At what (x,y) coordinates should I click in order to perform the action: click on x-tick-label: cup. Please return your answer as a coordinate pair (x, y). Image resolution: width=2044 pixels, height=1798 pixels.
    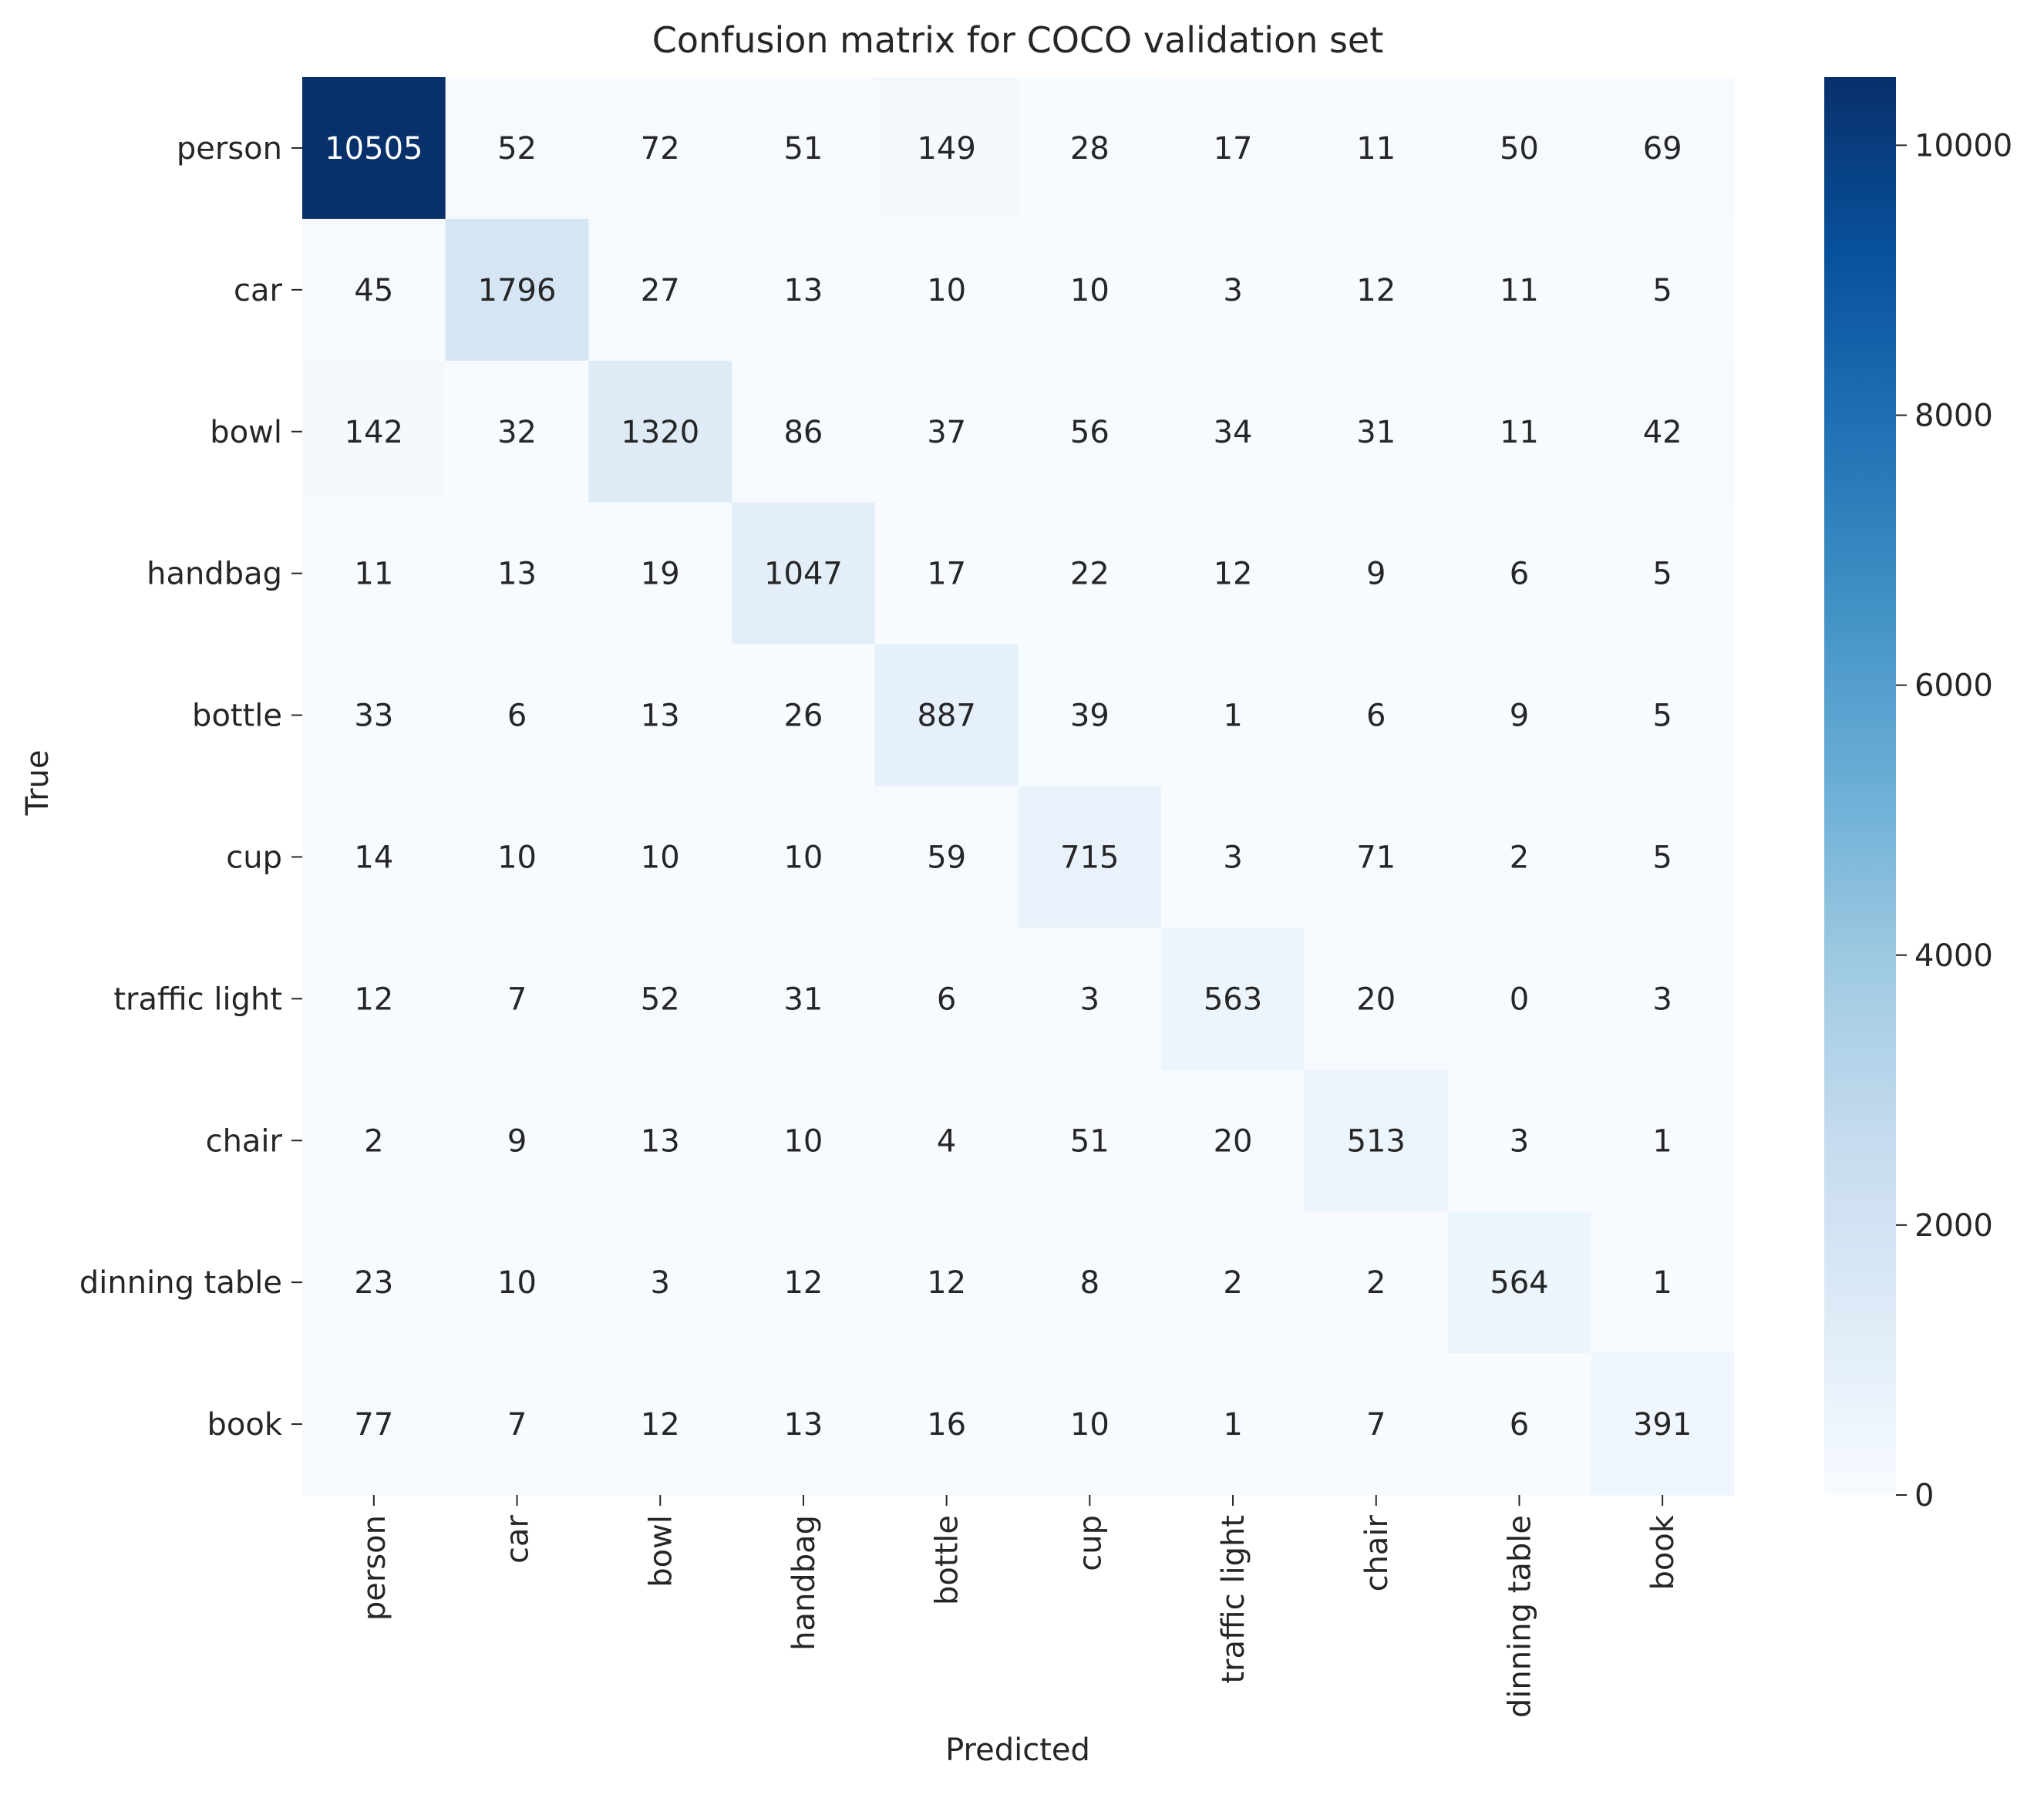
    Looking at the image, I should click on (1090, 1543).